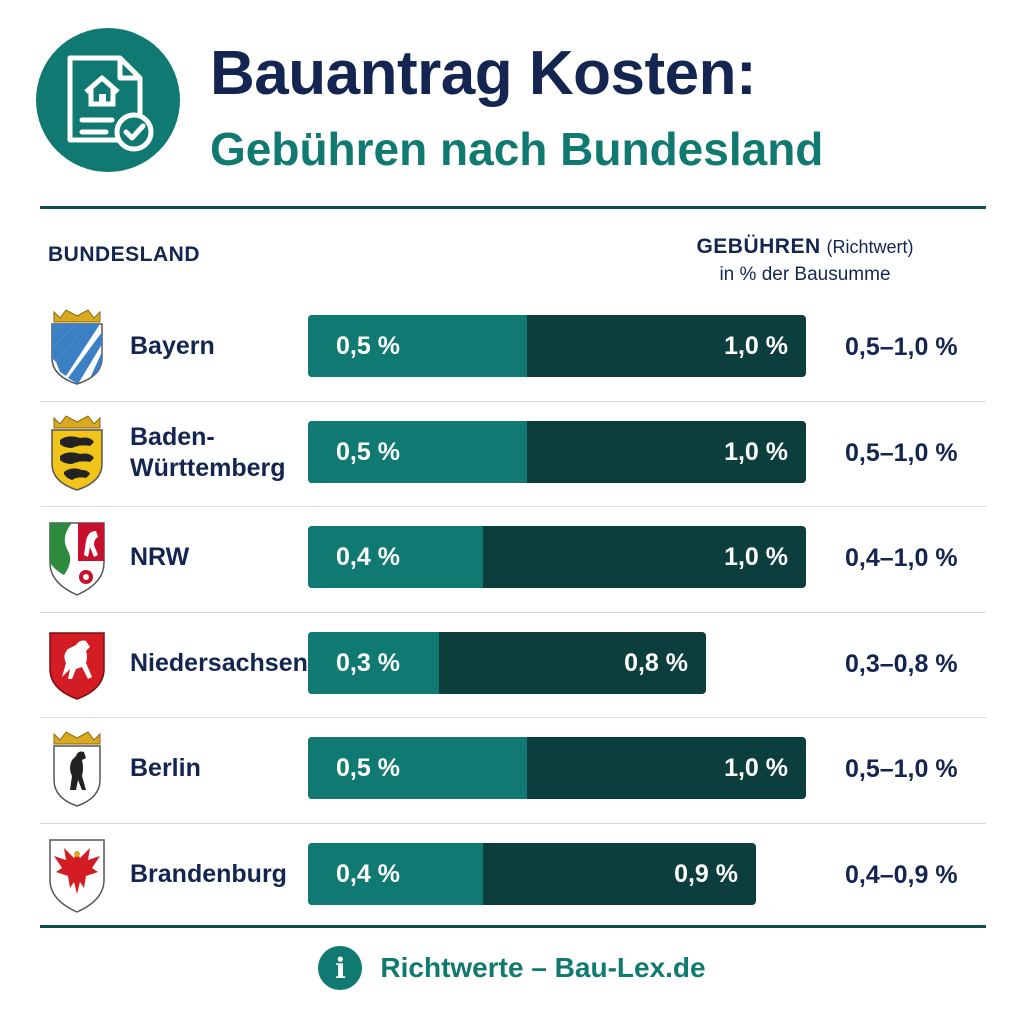 This screenshot has height=1024, width=1024. I want to click on fees-header-unit: in % der Bausumme, so click(805, 274).